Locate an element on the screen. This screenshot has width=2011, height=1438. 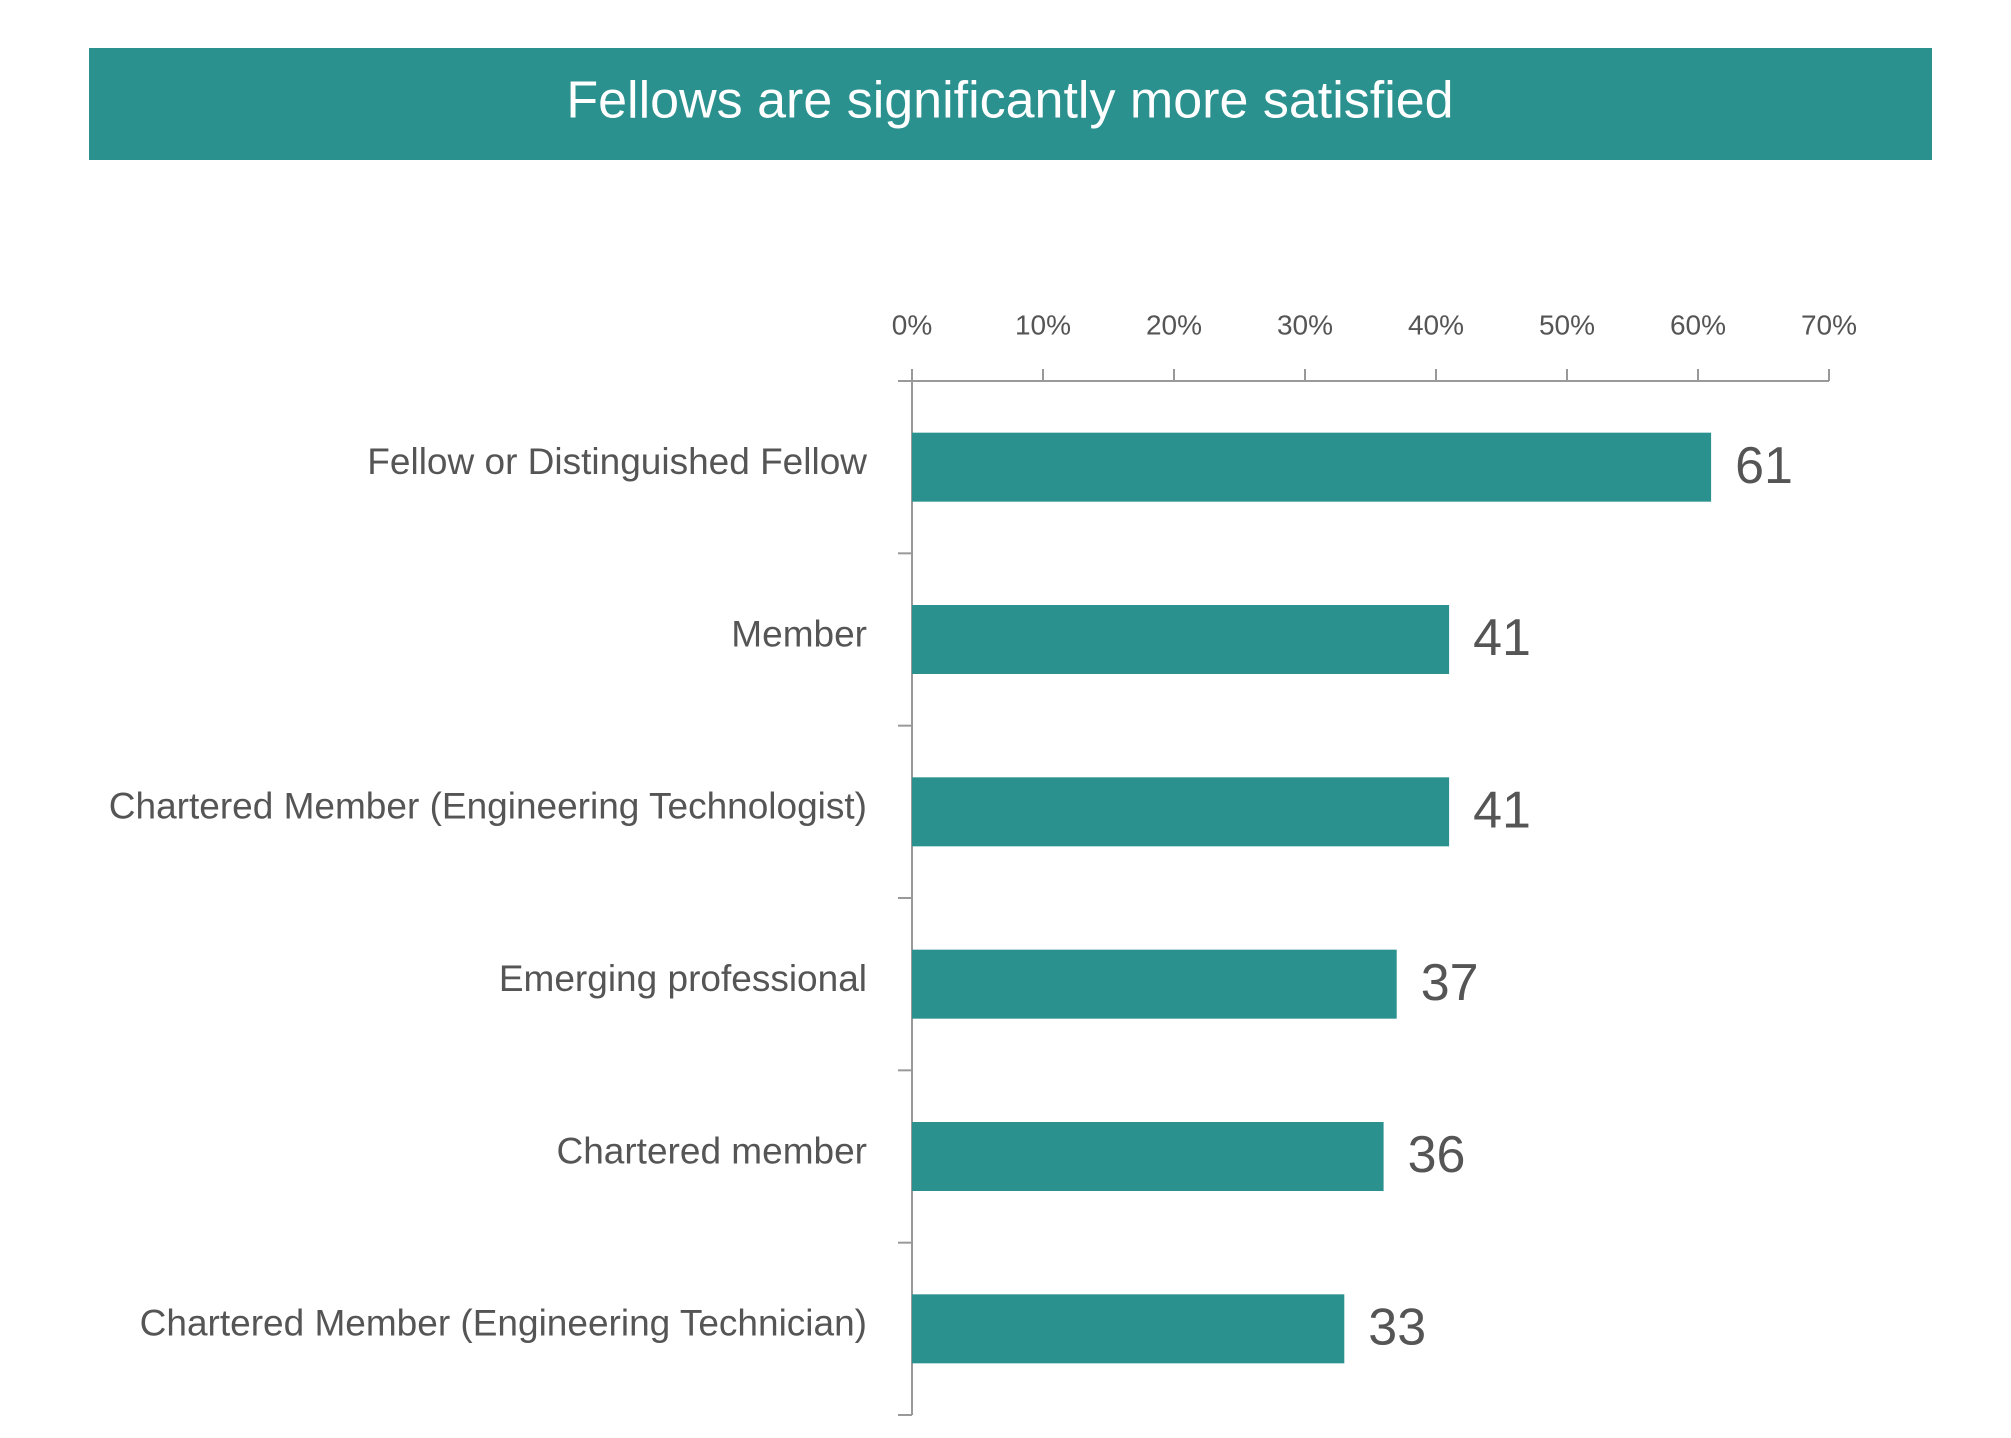
x-tick-label: 30% is located at coordinates (1305, 324).